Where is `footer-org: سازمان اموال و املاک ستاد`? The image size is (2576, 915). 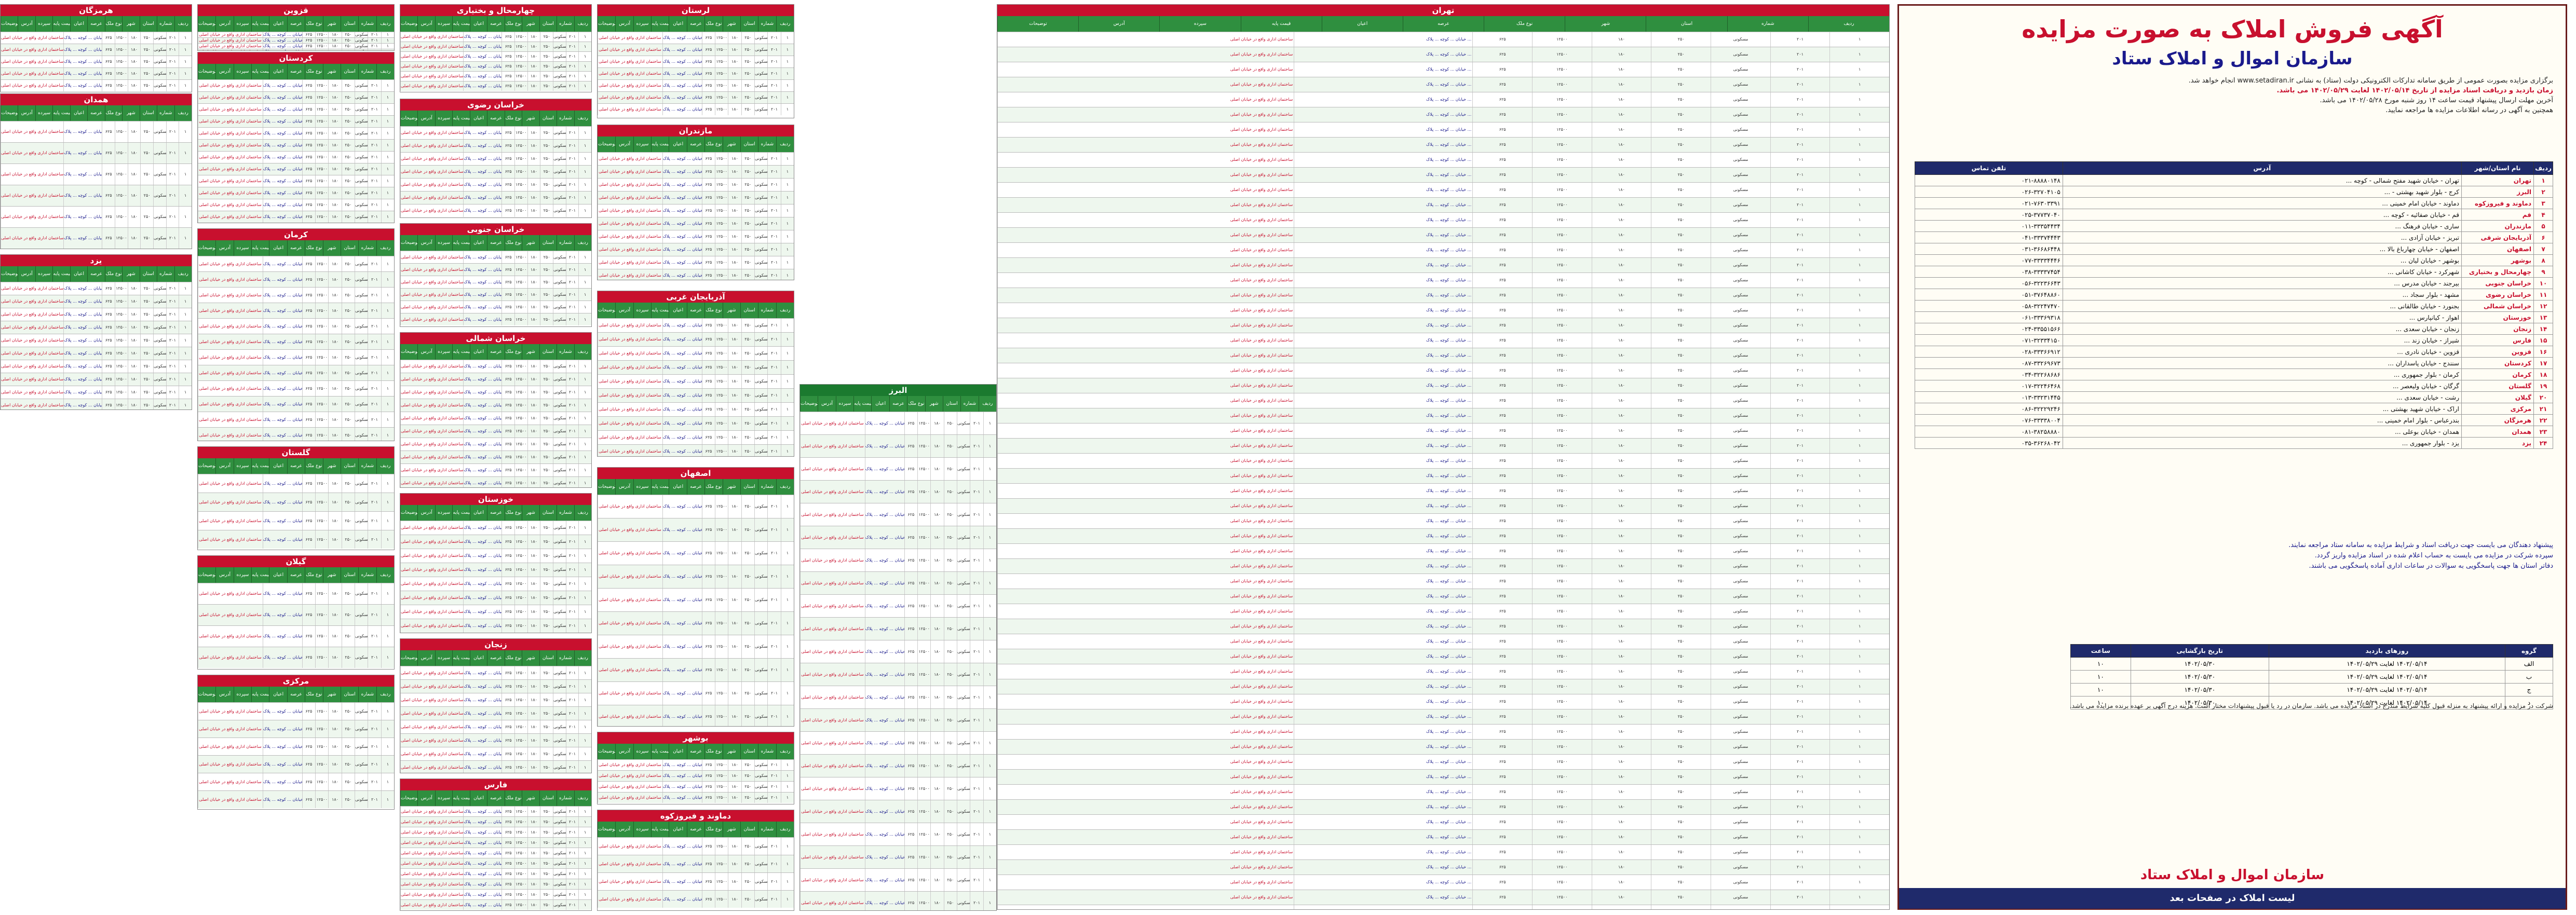
footer-org: سازمان اموال و املاک ستاد is located at coordinates (2232, 875).